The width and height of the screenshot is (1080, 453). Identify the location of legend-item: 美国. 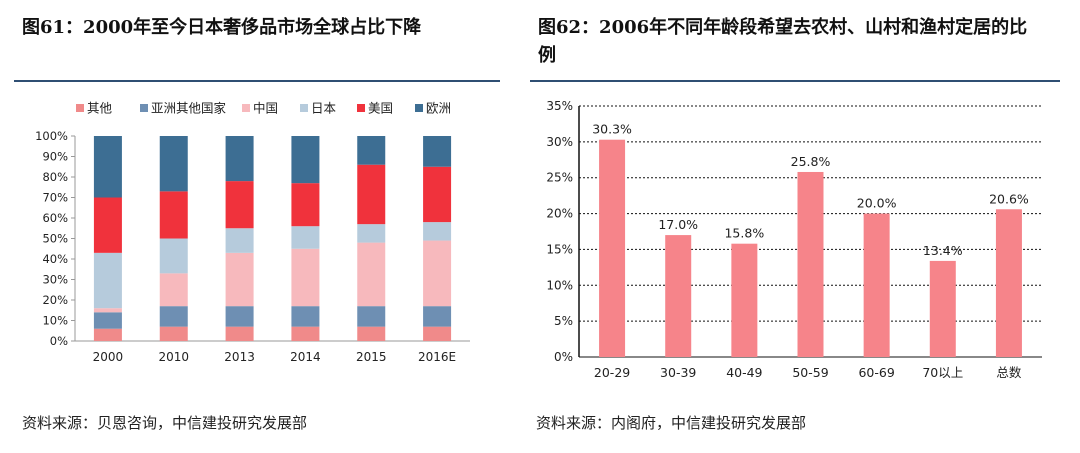
(375, 108).